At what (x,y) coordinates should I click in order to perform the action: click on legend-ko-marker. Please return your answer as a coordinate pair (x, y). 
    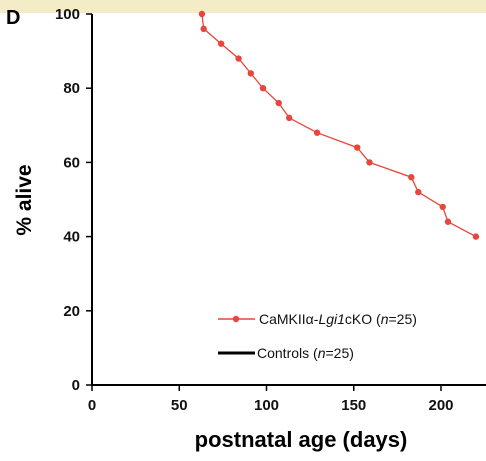
    Looking at the image, I should click on (236, 319).